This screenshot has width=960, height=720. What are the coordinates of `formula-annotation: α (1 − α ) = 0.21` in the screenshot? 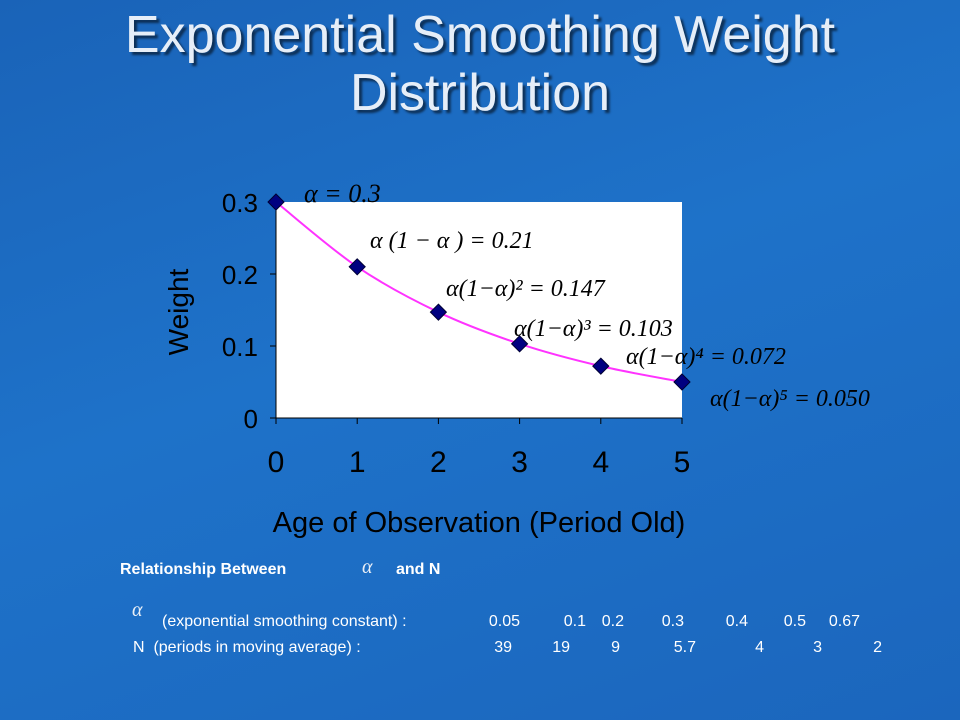 It's located at (452, 241).